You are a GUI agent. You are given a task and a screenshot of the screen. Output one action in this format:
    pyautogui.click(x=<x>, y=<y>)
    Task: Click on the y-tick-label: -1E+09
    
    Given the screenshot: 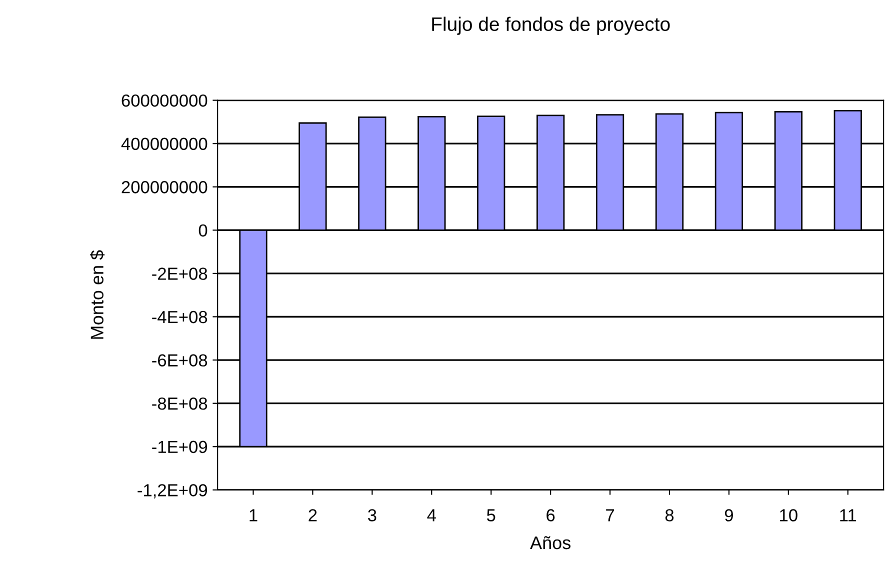 What is the action you would take?
    pyautogui.click(x=180, y=447)
    